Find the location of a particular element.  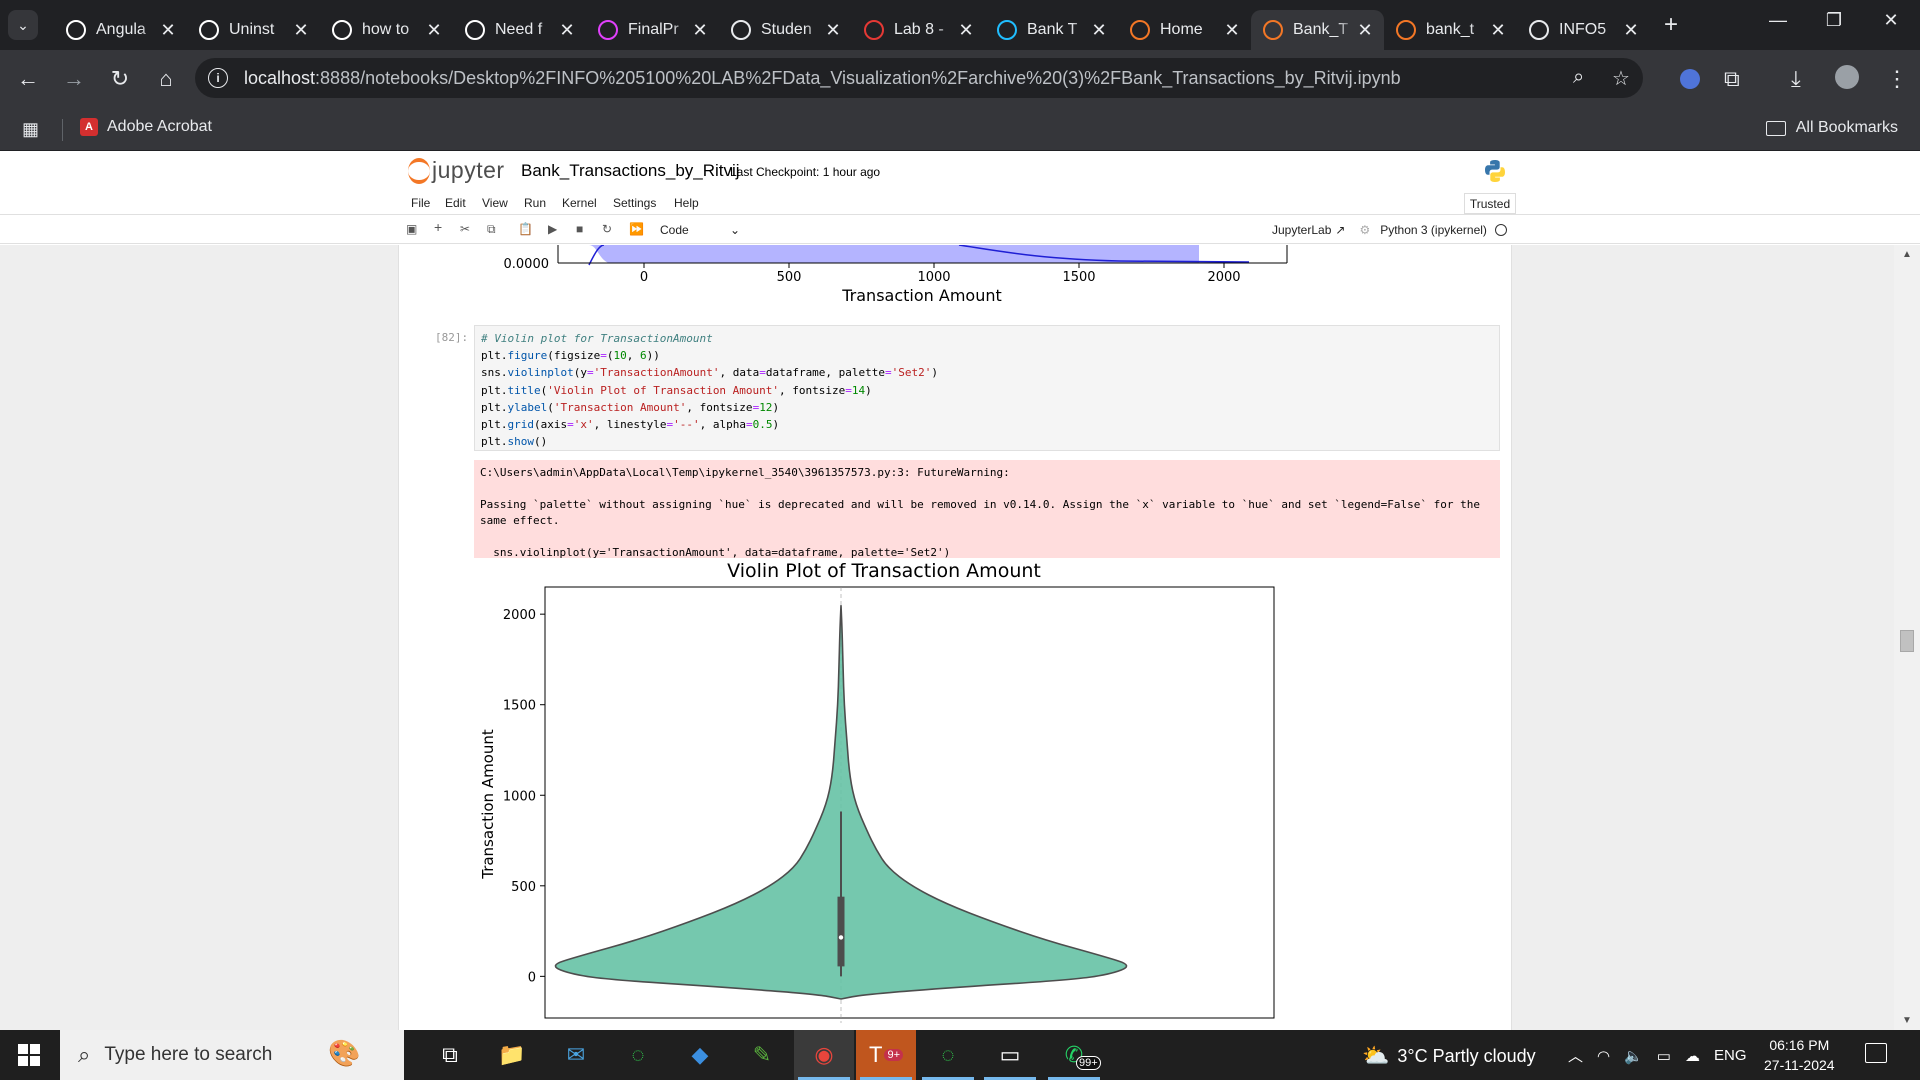

jupyter-logo: jupyter is located at coordinates (456, 170).